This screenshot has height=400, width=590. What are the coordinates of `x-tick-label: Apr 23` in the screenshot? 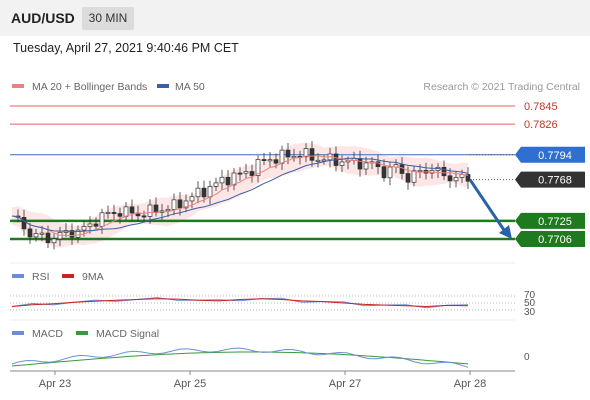 It's located at (55, 384).